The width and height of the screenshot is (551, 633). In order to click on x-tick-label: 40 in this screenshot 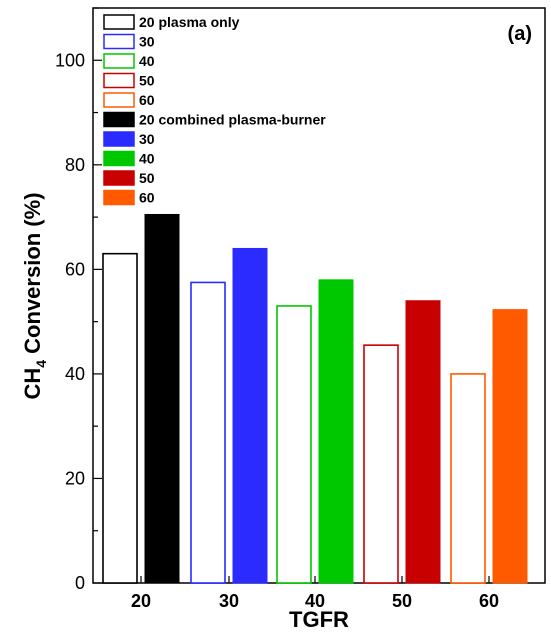, I will do `click(315, 601)`.